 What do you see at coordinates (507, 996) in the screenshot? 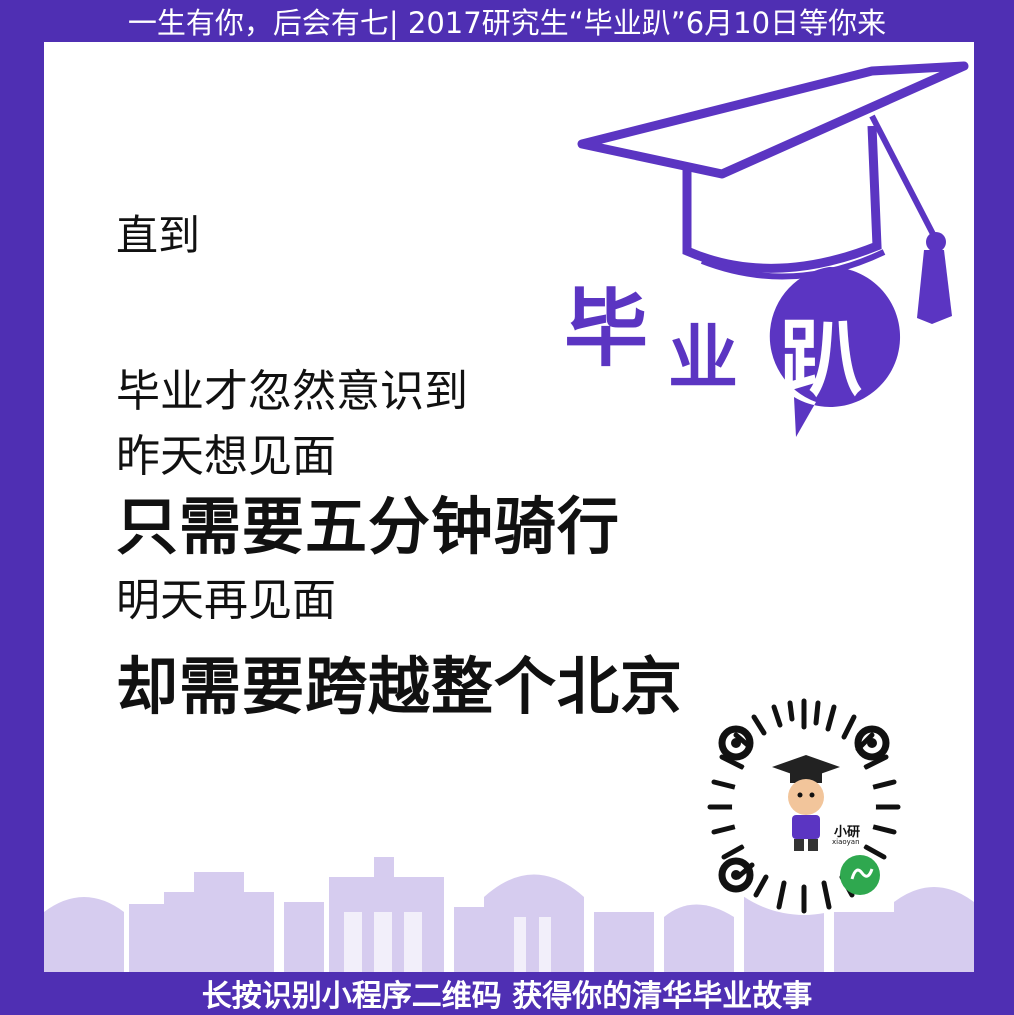
I see `footer-text: 长按识别小程序二维码 获得你的清华毕业故事` at bounding box center [507, 996].